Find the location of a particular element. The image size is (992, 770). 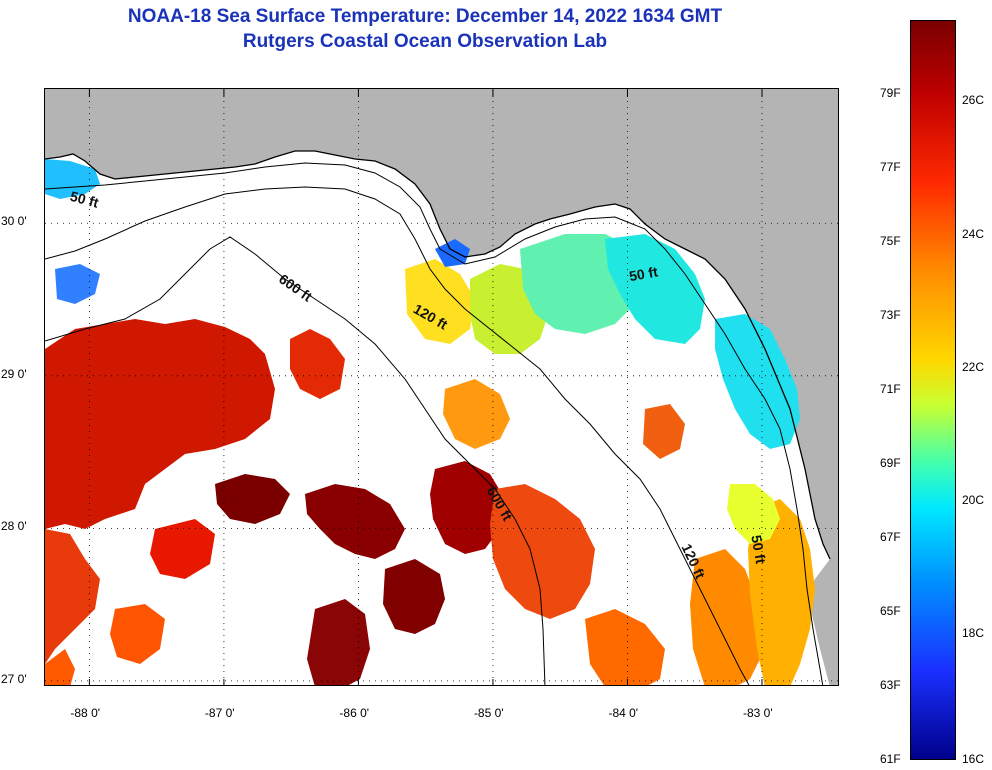

colorbar-c-label-5: 16C is located at coordinates (973, 759).